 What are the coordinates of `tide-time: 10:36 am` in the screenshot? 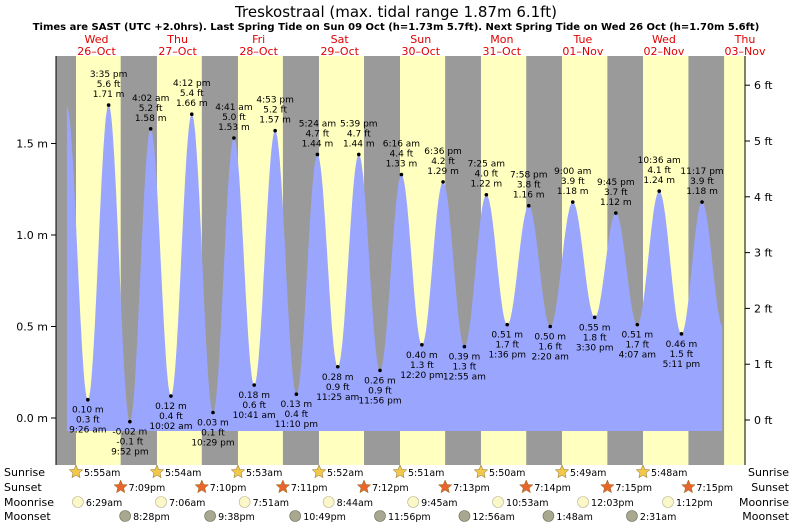 It's located at (659, 161).